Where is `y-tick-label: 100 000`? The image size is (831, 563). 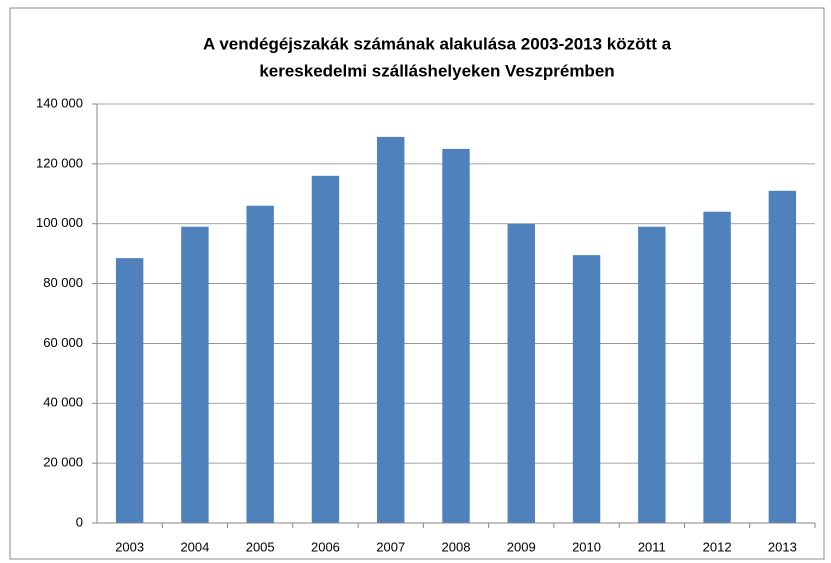
y-tick-label: 100 000 is located at coordinates (59, 222).